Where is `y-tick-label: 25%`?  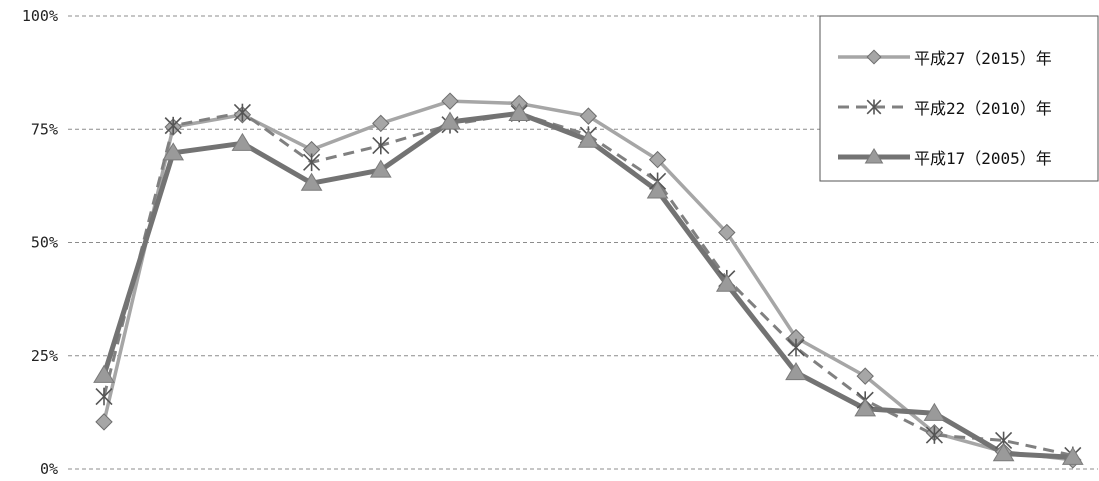 y-tick-label: 25% is located at coordinates (44, 356).